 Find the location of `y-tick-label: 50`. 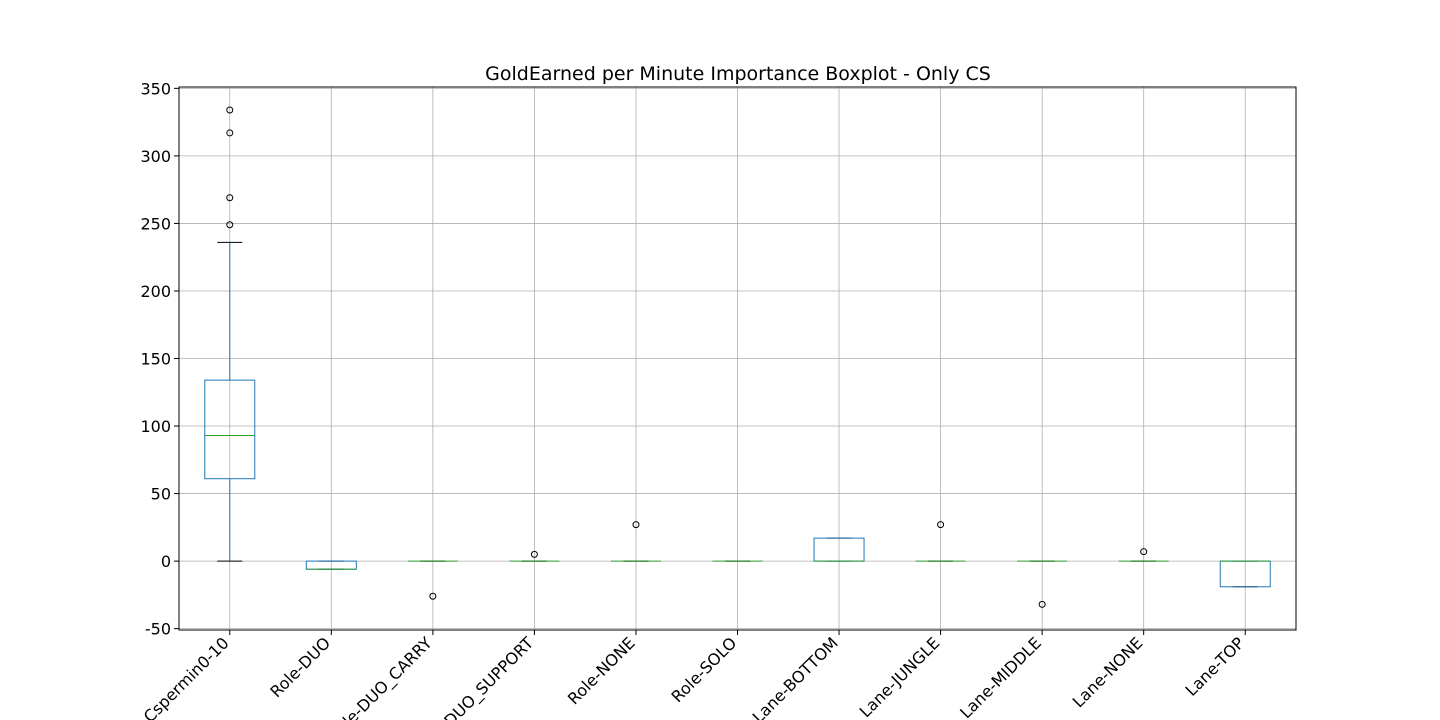

y-tick-label: 50 is located at coordinates (161, 494).